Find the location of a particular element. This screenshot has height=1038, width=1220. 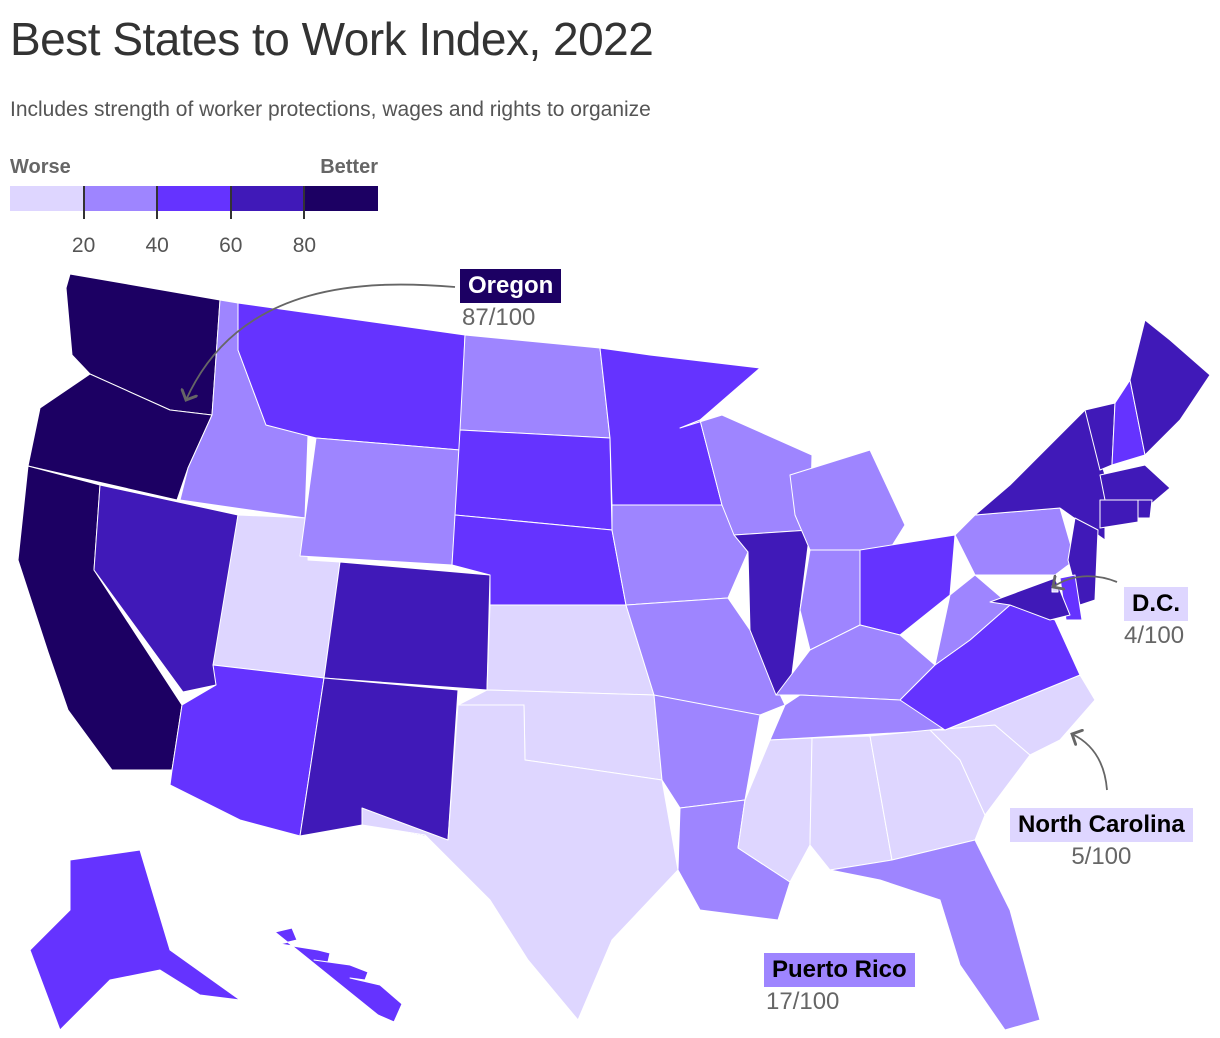

state-nv is located at coordinates (166, 588).